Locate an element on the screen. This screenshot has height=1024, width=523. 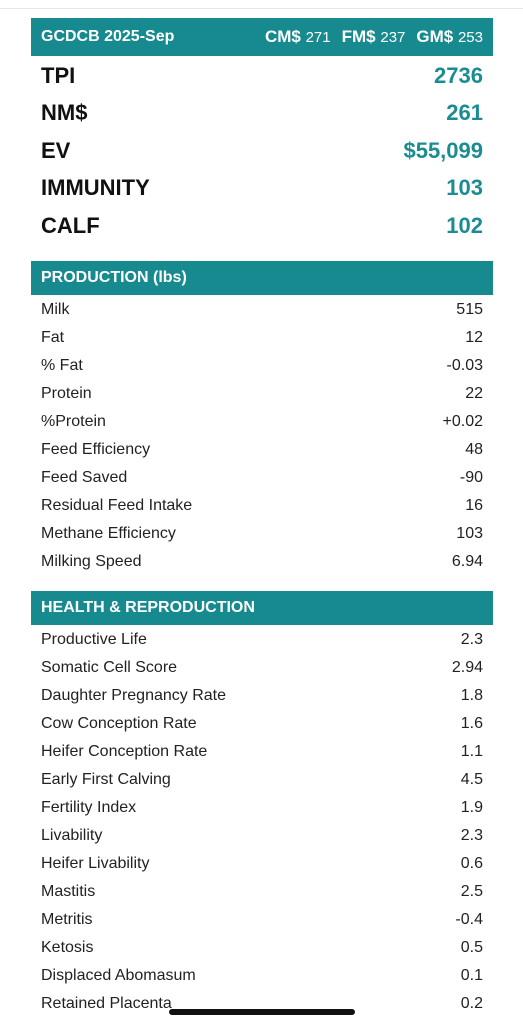
summary-row: NM$ 261 is located at coordinates (262, 114).